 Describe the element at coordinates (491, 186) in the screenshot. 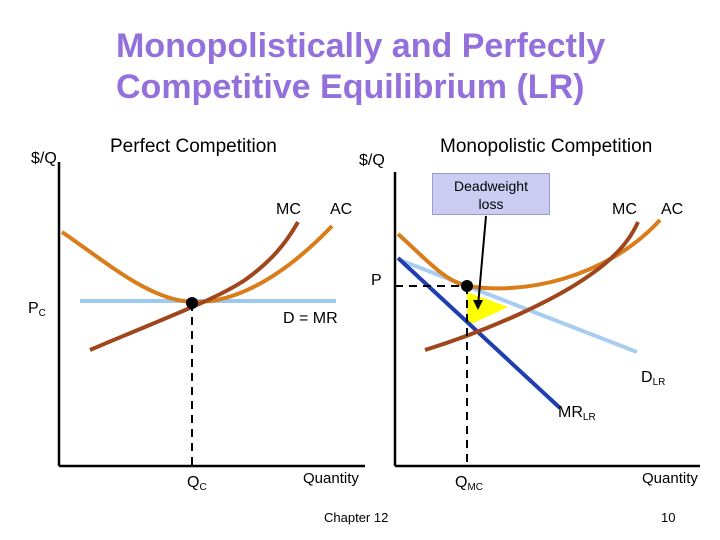

I see `callout-line-1: Deadweight` at that location.